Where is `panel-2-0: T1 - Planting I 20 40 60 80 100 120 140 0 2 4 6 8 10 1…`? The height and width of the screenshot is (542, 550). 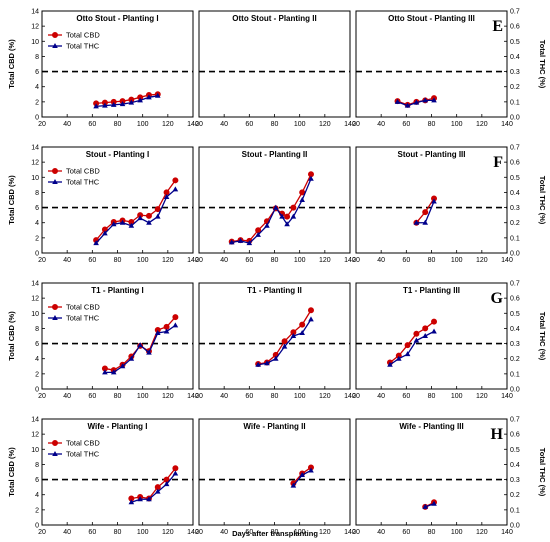
panel-2-0: T1 - Planting I 20 40 60 80 100 120 140 0 2 4 6 8 10 1… is located at coordinates (103, 341).